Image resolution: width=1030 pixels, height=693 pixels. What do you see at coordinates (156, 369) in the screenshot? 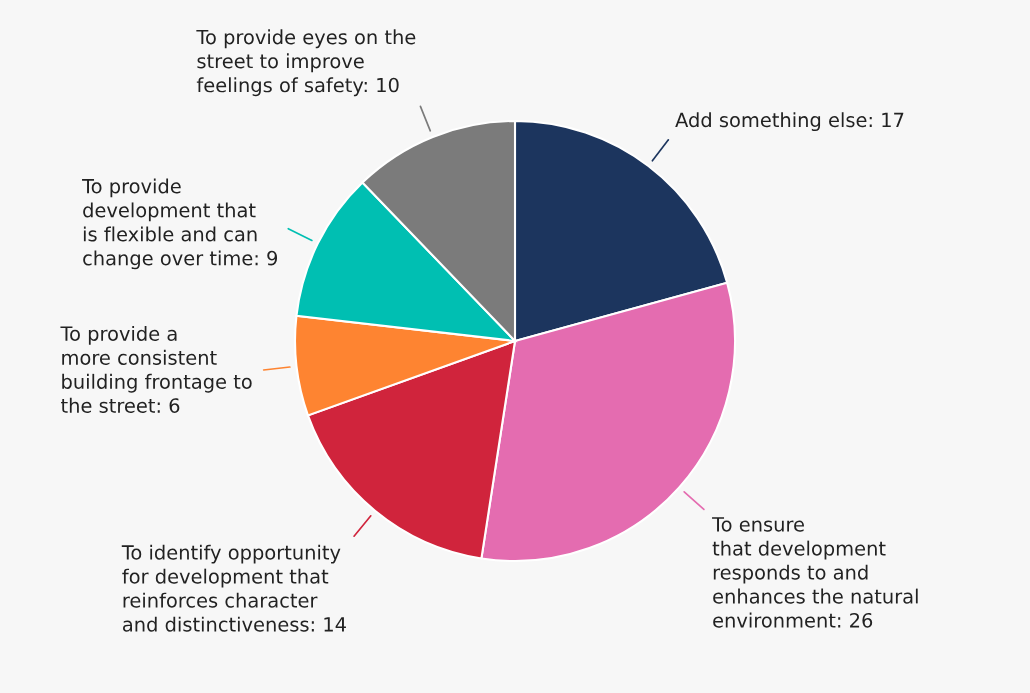
I see `slice-label: To provide a more consistent building frontage to the street: 6` at bounding box center [156, 369].